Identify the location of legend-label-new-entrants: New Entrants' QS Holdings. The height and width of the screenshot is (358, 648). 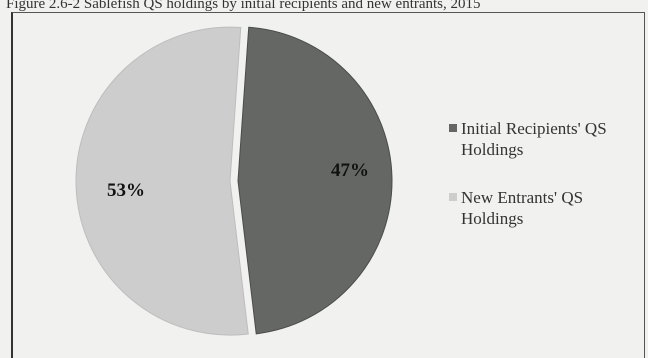
(522, 208).